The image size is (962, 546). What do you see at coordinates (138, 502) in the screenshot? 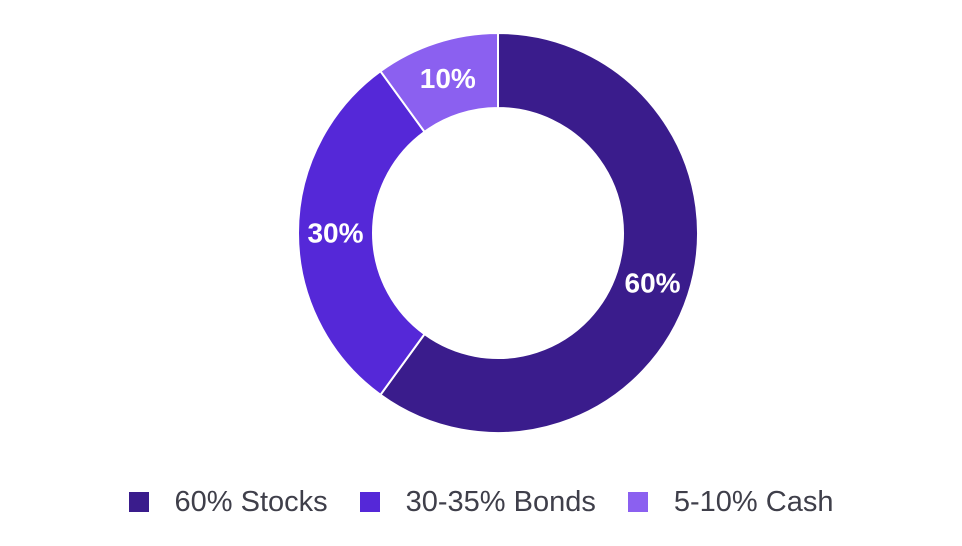
I see `legend-swatch-stocks` at bounding box center [138, 502].